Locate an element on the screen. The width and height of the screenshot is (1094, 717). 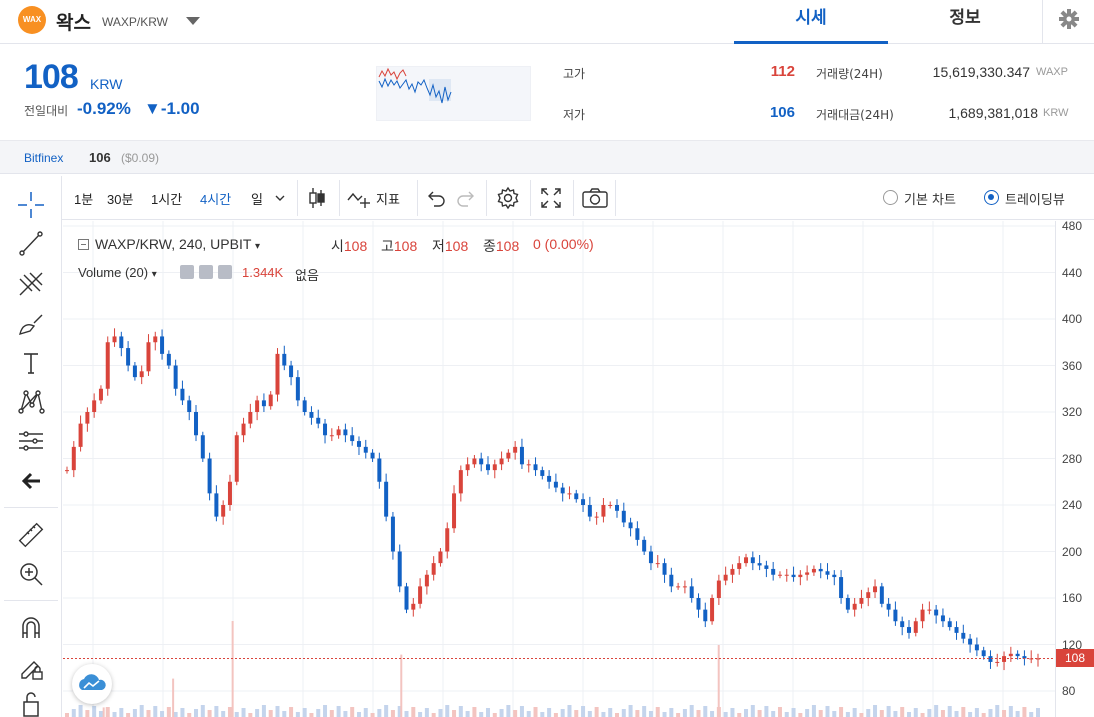
interval-day: 일 is located at coordinates (257, 199).